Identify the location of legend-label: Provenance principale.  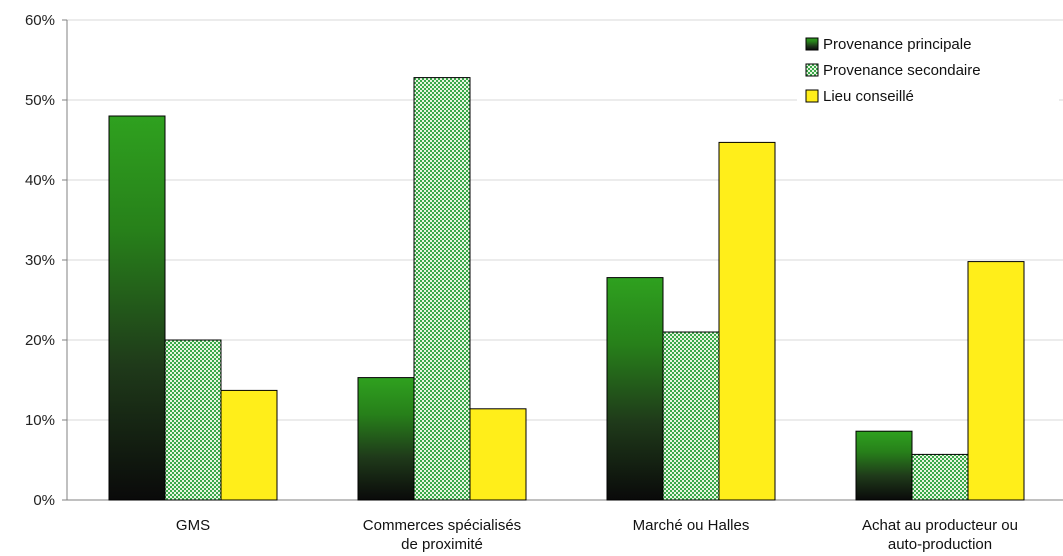
(897, 44).